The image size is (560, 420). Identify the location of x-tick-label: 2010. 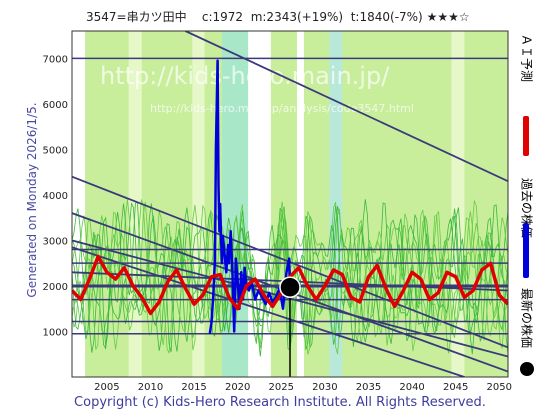
(150, 387).